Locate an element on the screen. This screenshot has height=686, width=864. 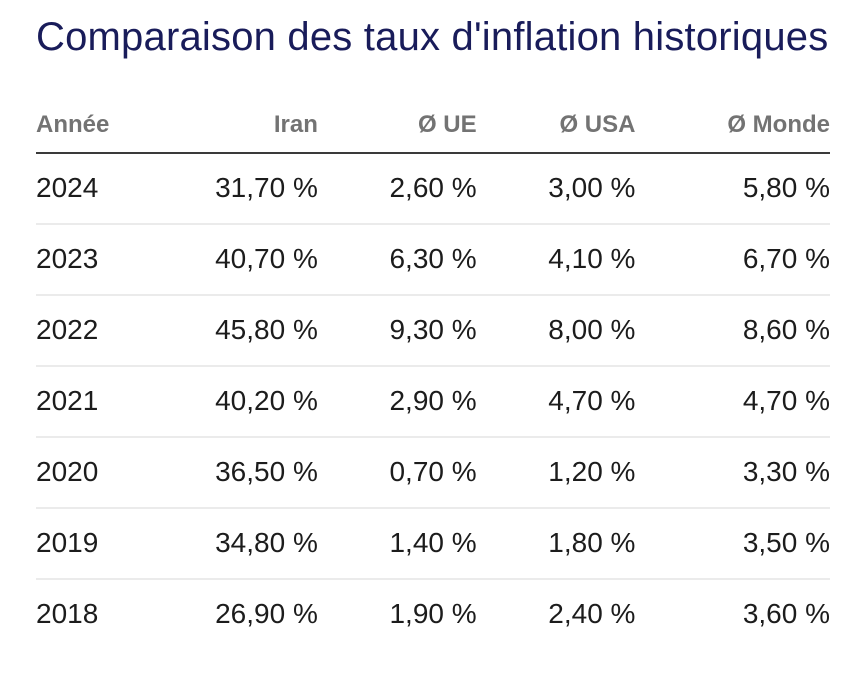
column-header-iran: Iran is located at coordinates (240, 127).